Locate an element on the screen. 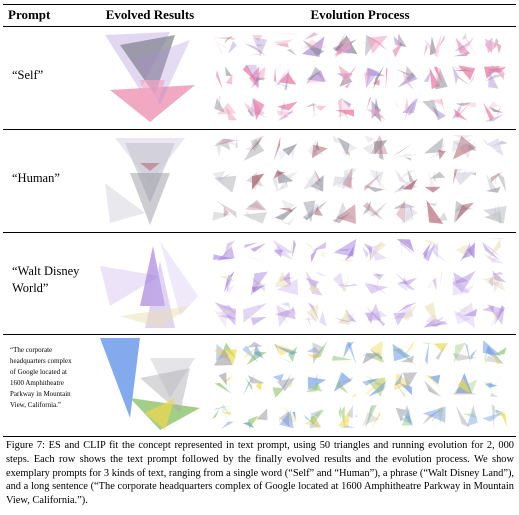  evolved-result-google is located at coordinates (150, 384).